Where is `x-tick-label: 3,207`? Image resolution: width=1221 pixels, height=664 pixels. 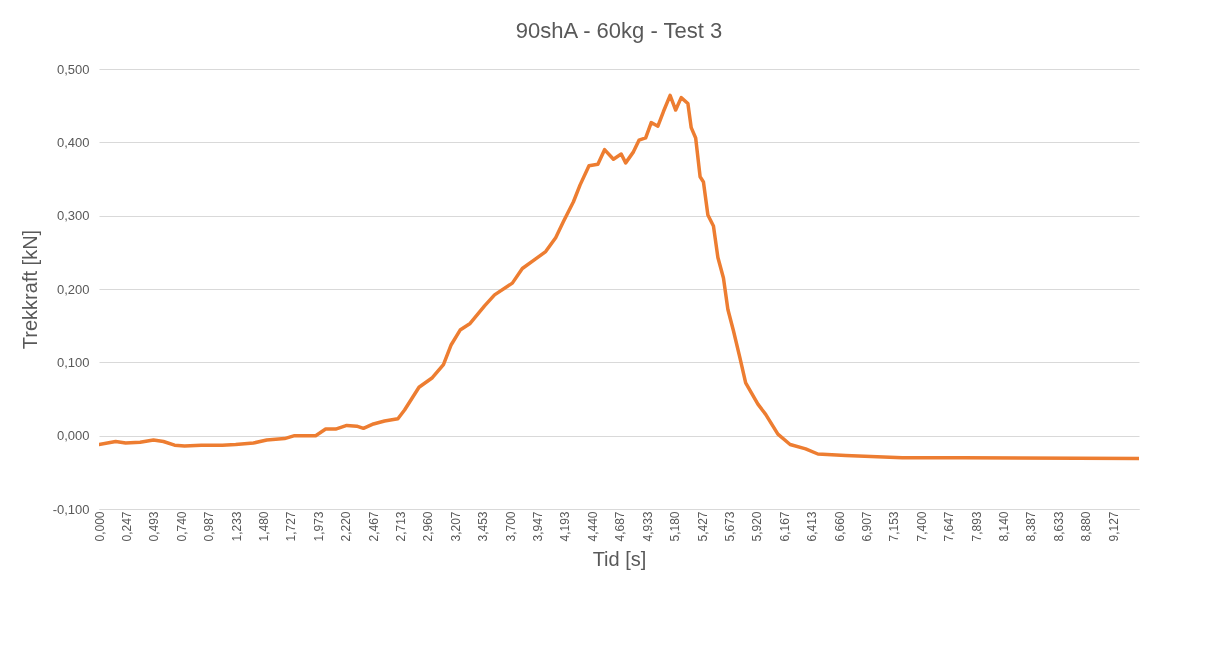
x-tick-label: 3,207 is located at coordinates (455, 526).